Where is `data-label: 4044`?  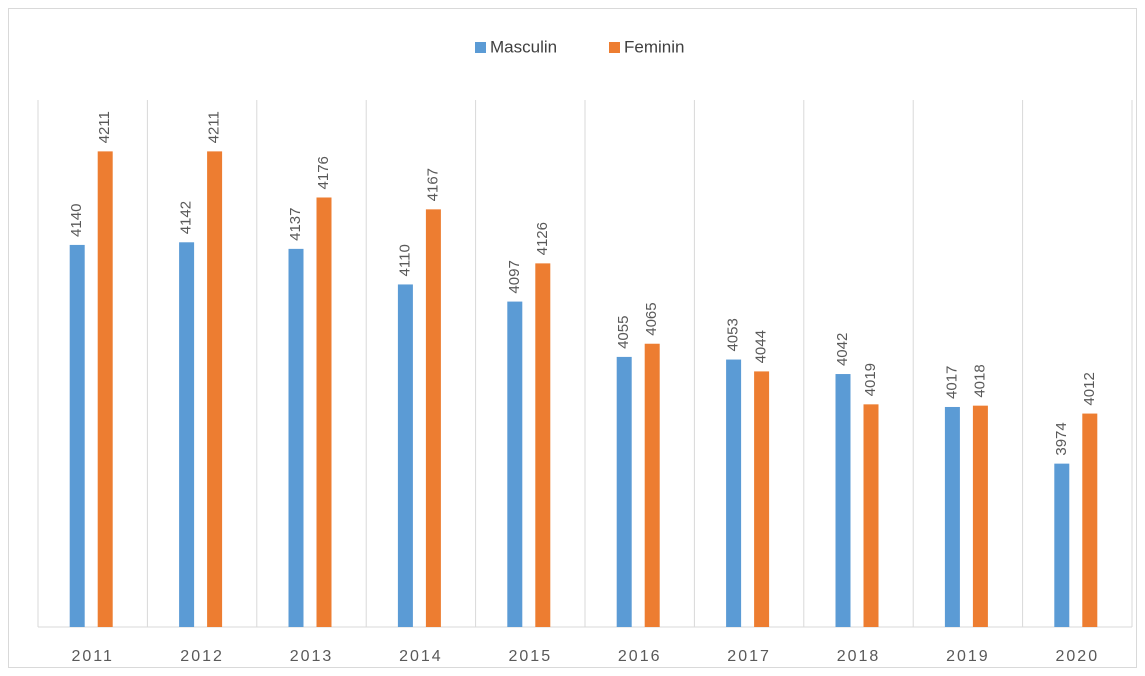 data-label: 4044 is located at coordinates (761, 346).